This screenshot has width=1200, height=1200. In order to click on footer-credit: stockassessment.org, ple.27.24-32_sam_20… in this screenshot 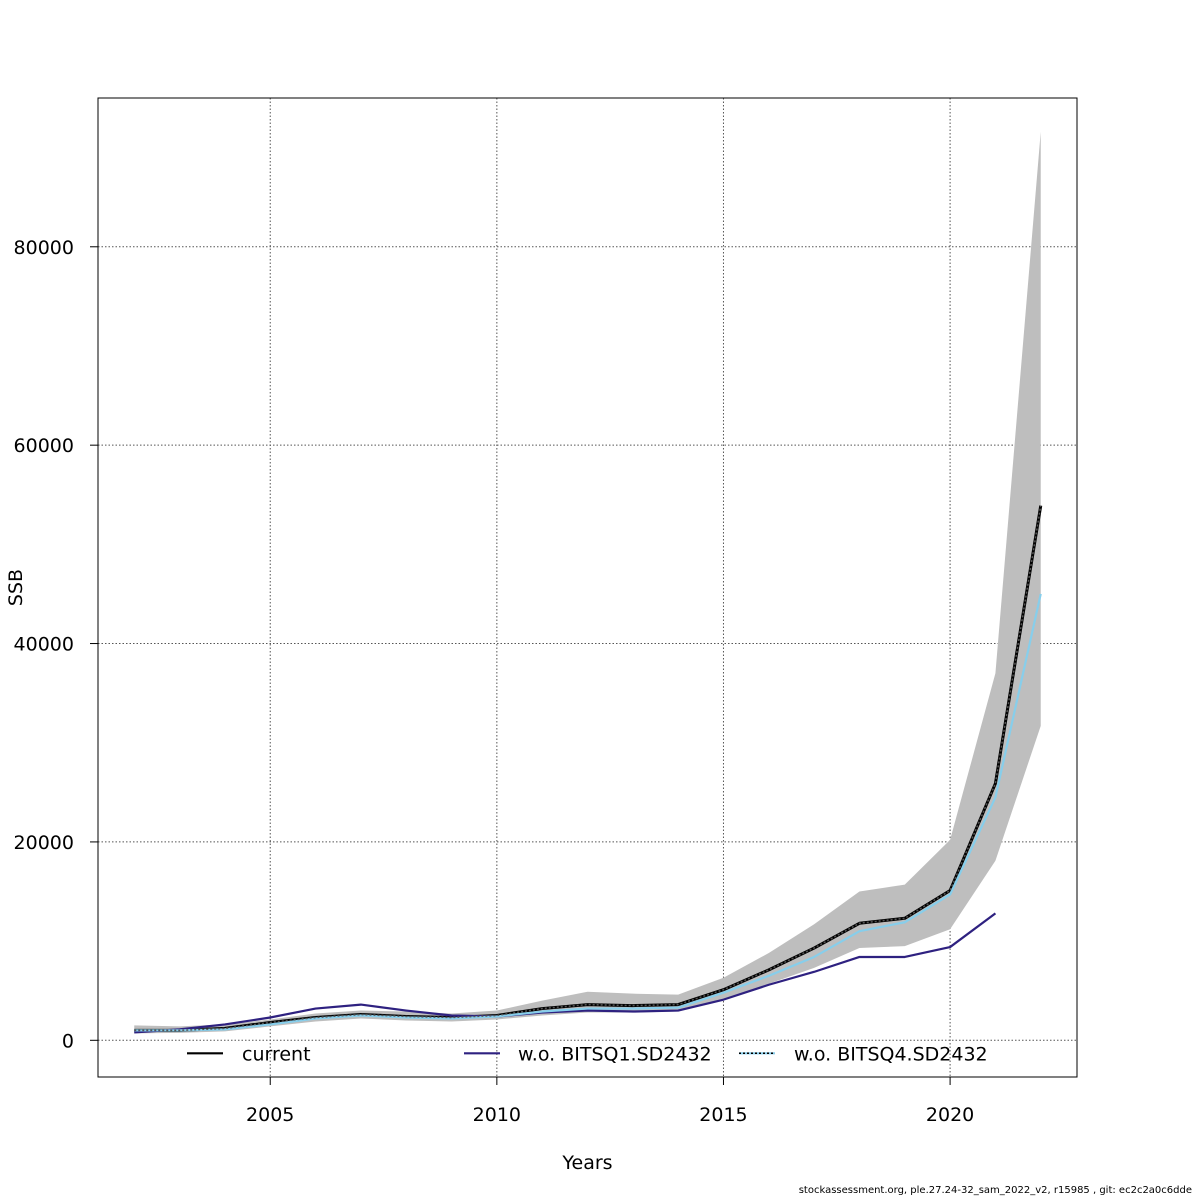, I will do `click(995, 1190)`.